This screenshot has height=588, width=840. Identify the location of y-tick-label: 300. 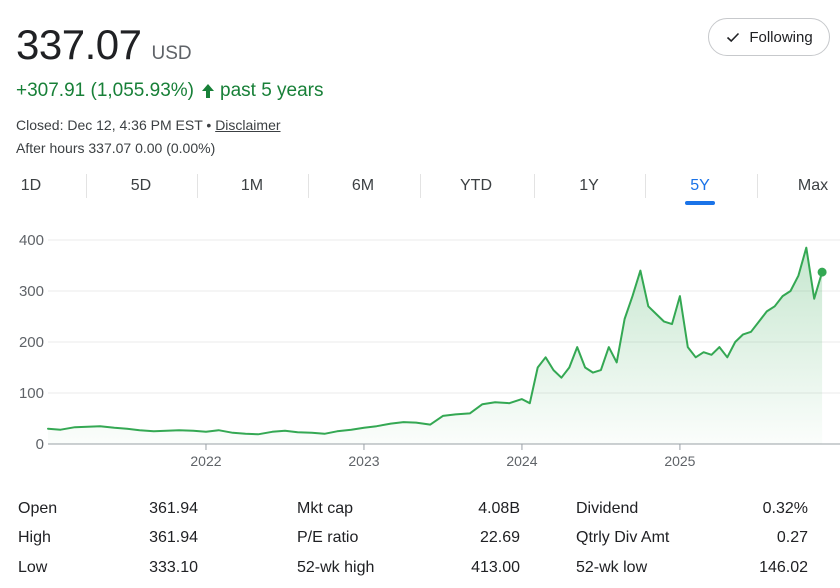
(31, 291).